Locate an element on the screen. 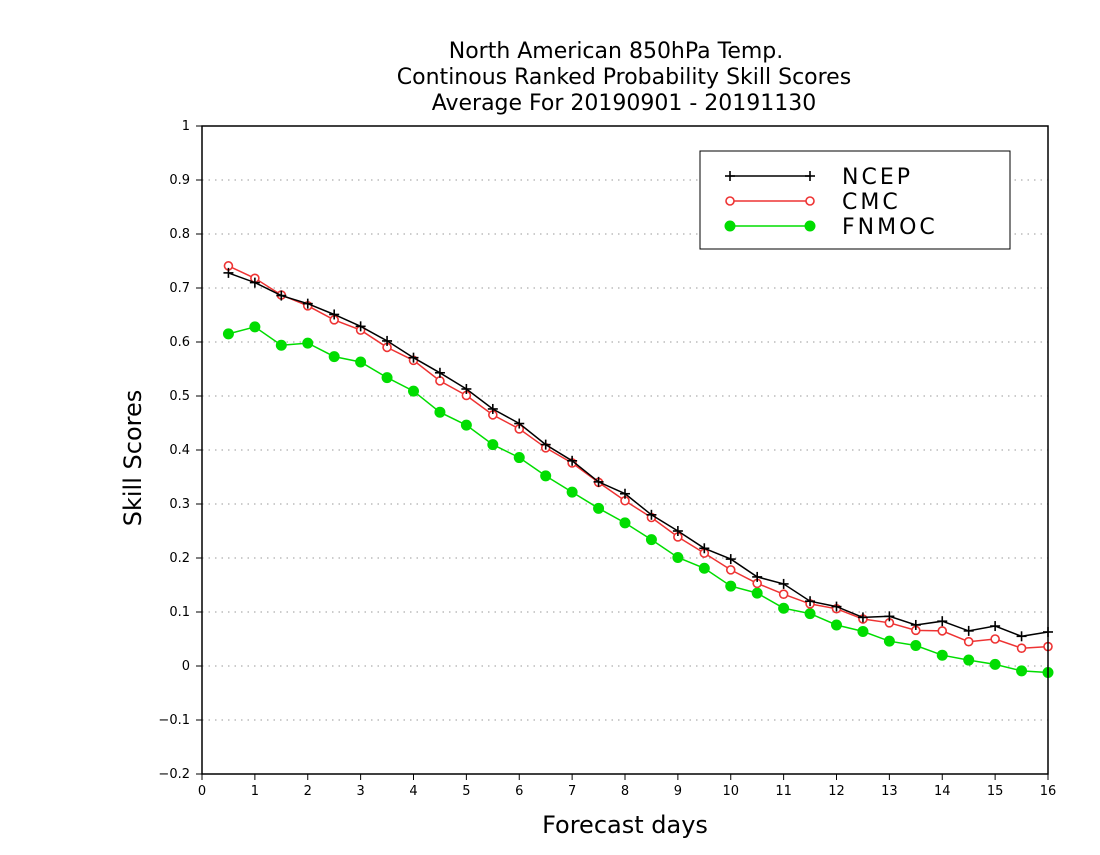 This screenshot has width=1100, height=855. x-tick-label: 3 is located at coordinates (360, 791).